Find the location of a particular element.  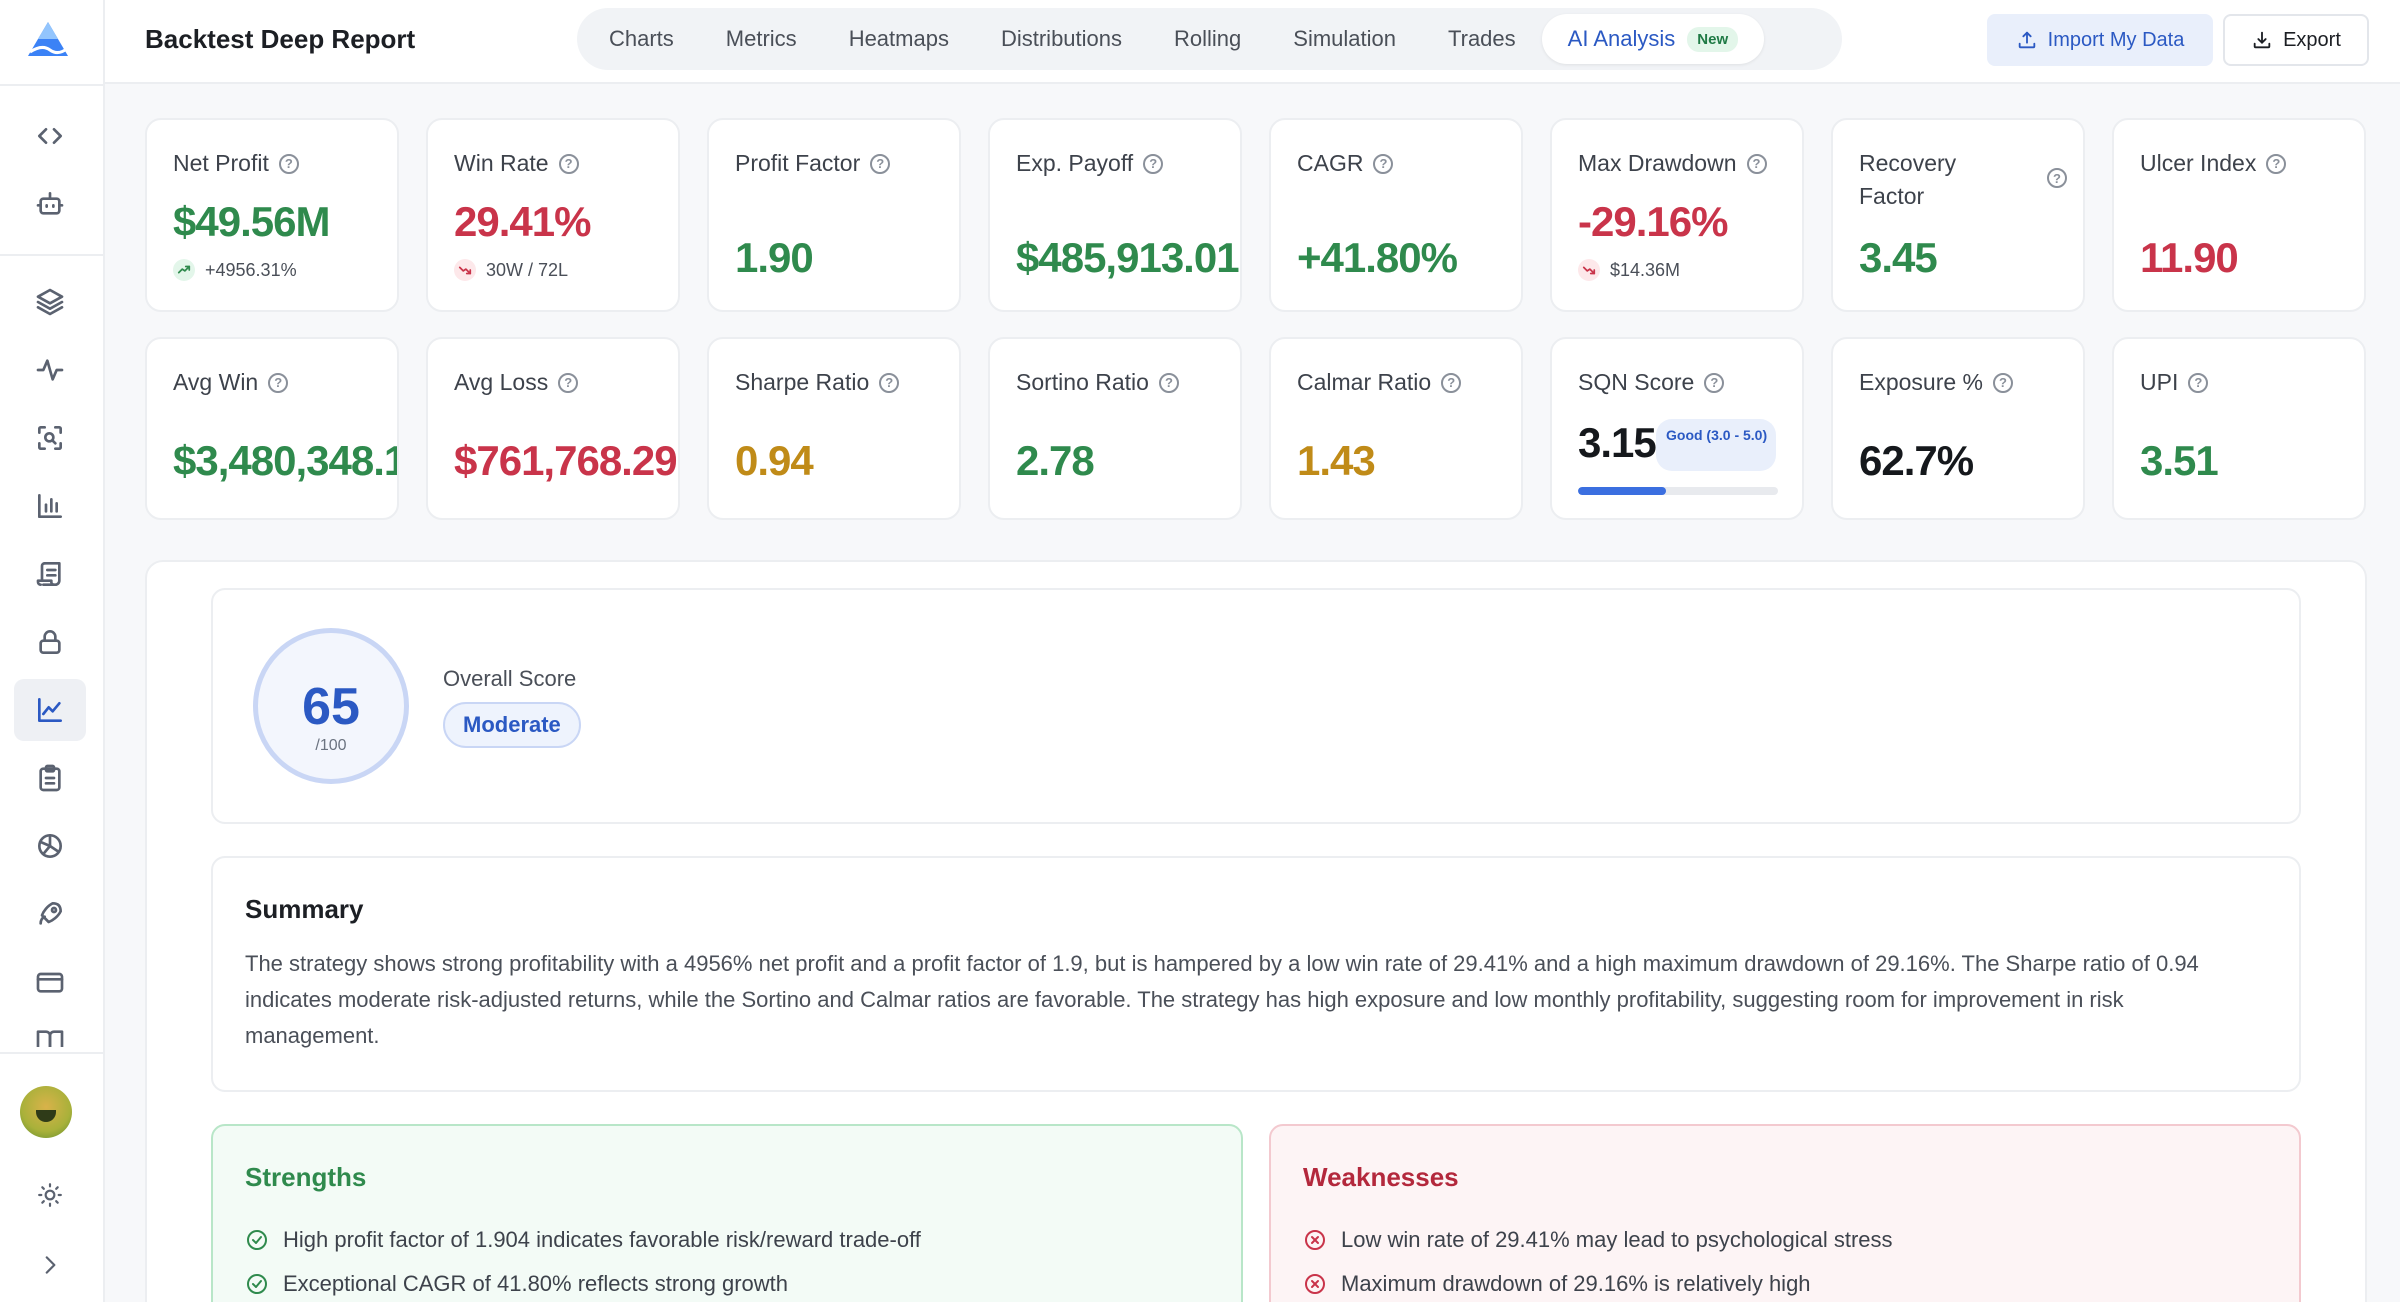

page-title: Backtest Deep Report is located at coordinates (280, 39).